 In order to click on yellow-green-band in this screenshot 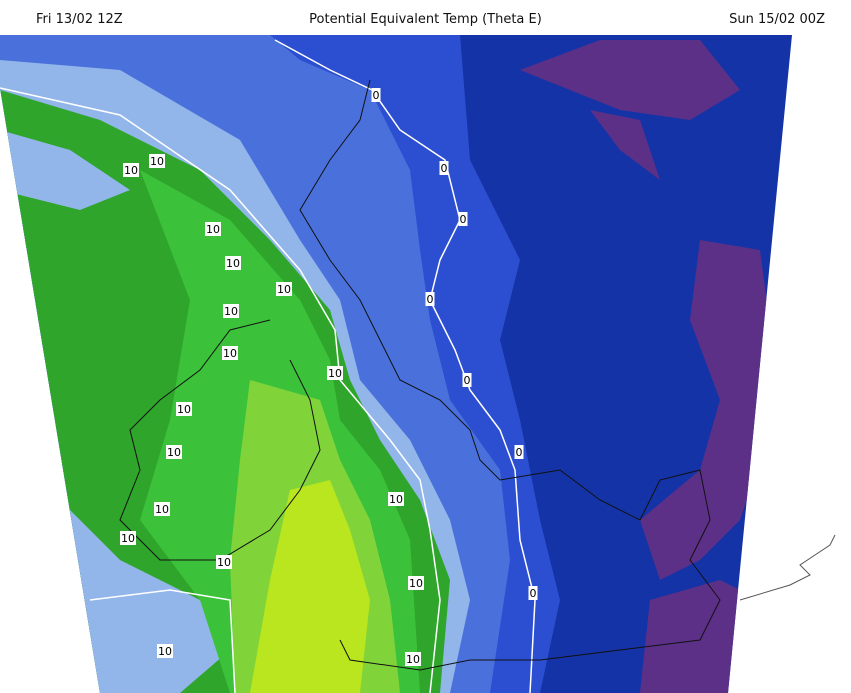, I will do `click(310, 586)`.